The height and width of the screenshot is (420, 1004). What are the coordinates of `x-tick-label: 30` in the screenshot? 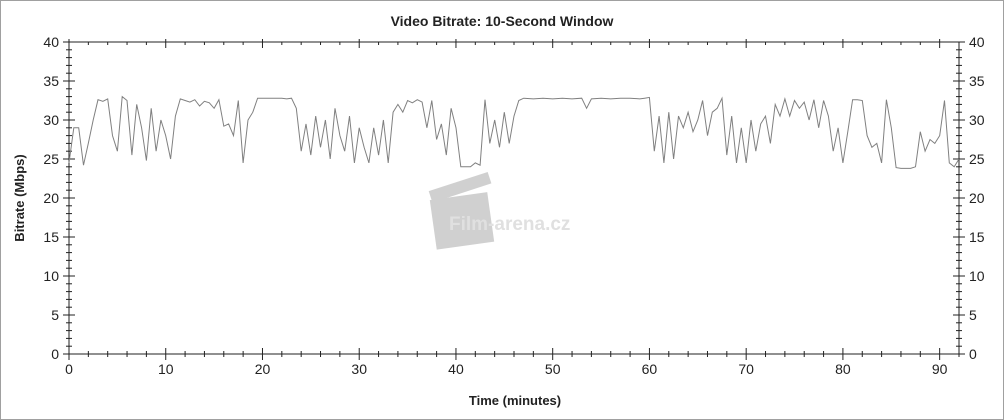 It's located at (359, 369).